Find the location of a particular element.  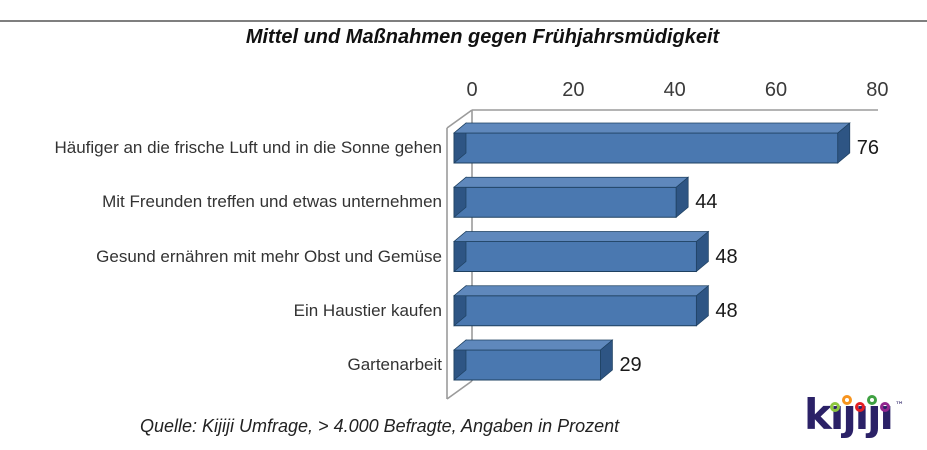

top-divider-rule is located at coordinates (463, 21).